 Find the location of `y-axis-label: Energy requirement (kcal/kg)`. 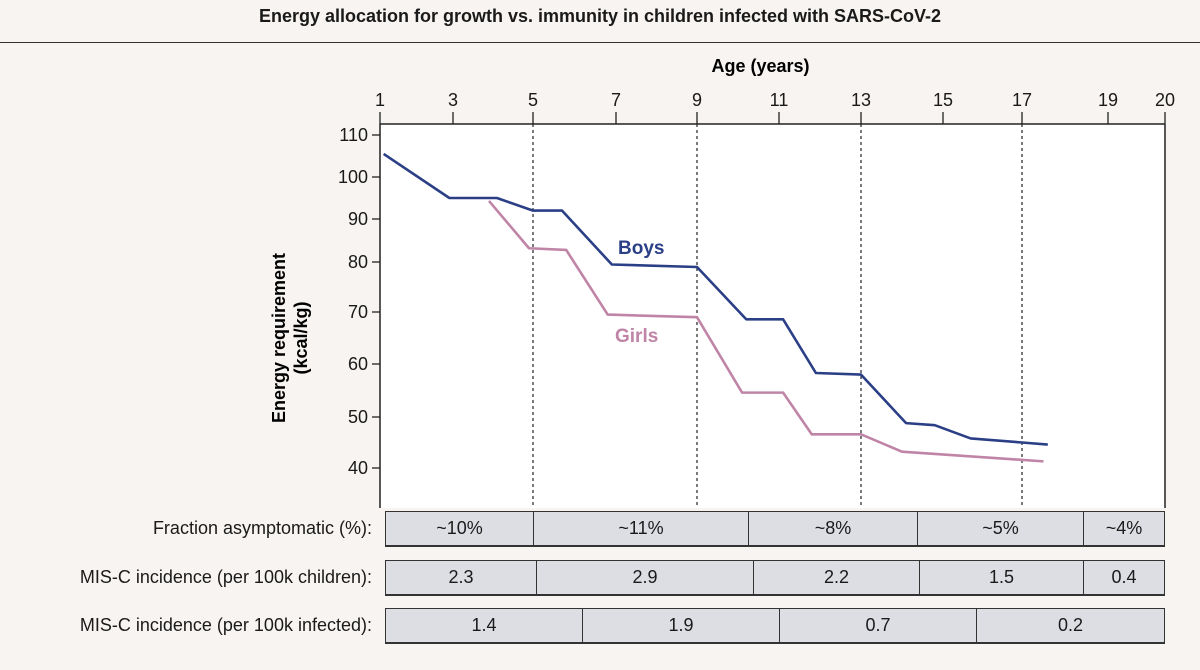

y-axis-label: Energy requirement (kcal/kg) is located at coordinates (290, 338).